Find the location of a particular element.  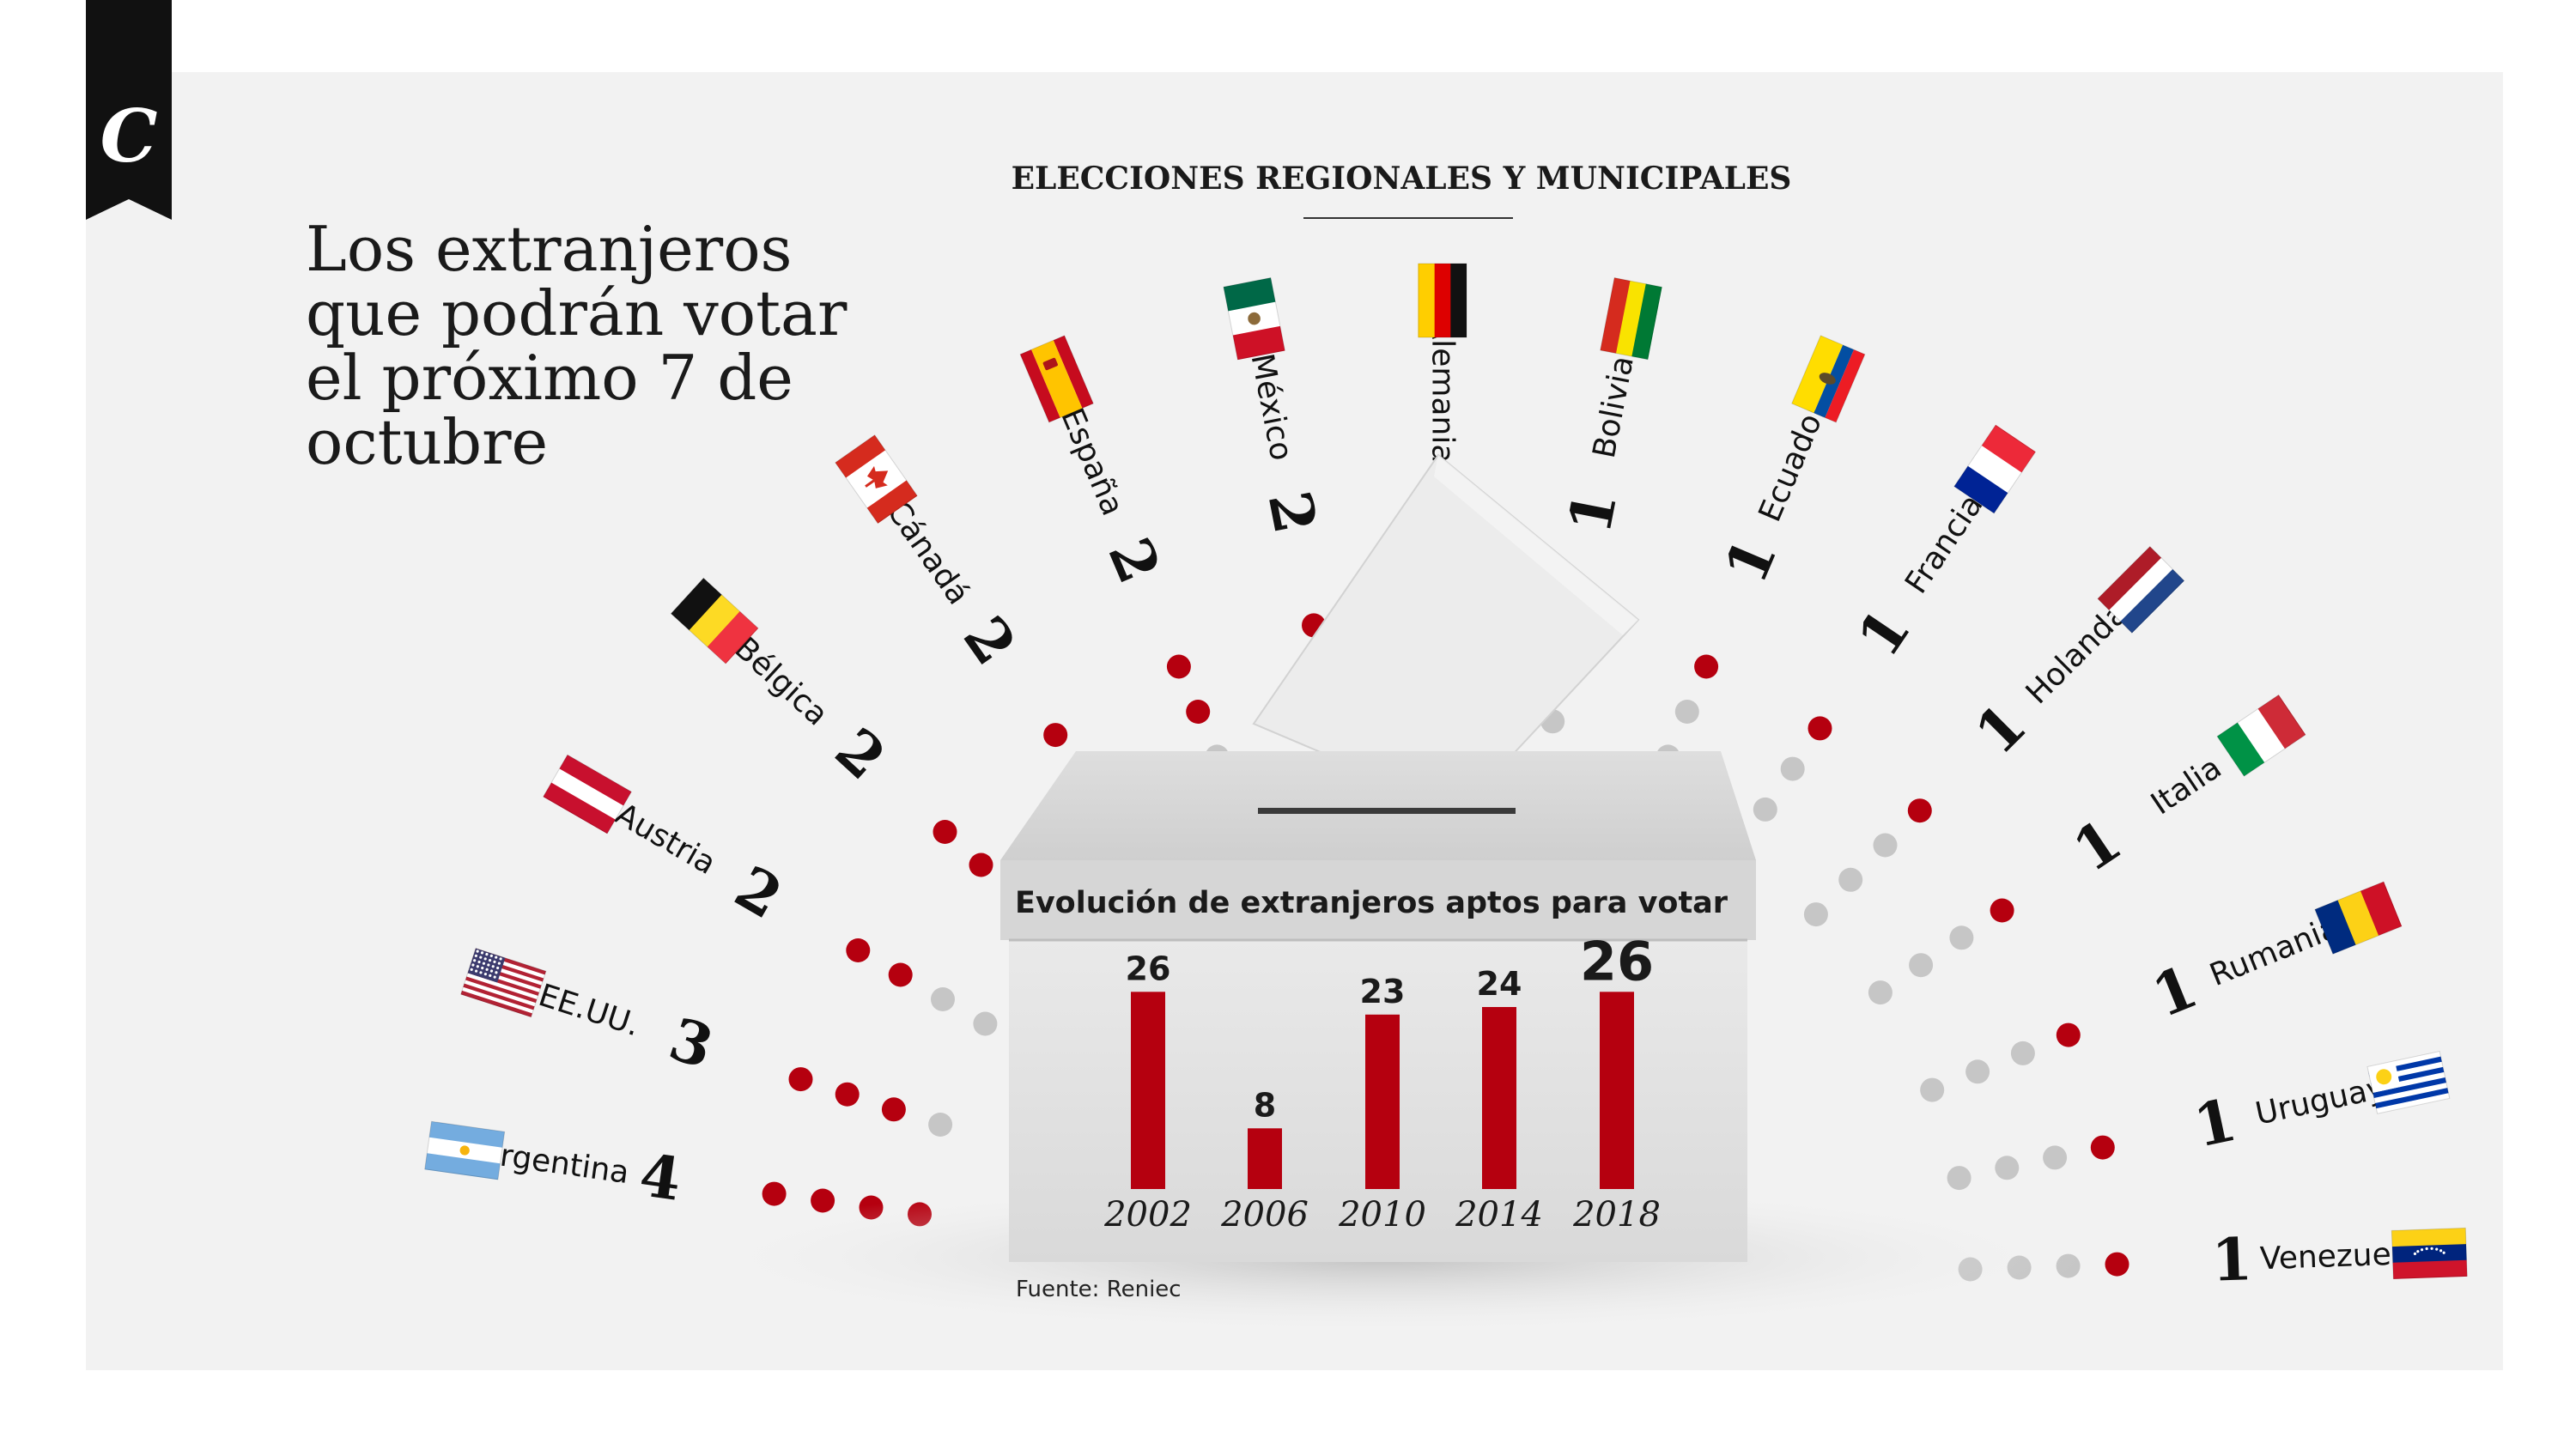

headline-line-2: que podrán votar is located at coordinates (577, 313).